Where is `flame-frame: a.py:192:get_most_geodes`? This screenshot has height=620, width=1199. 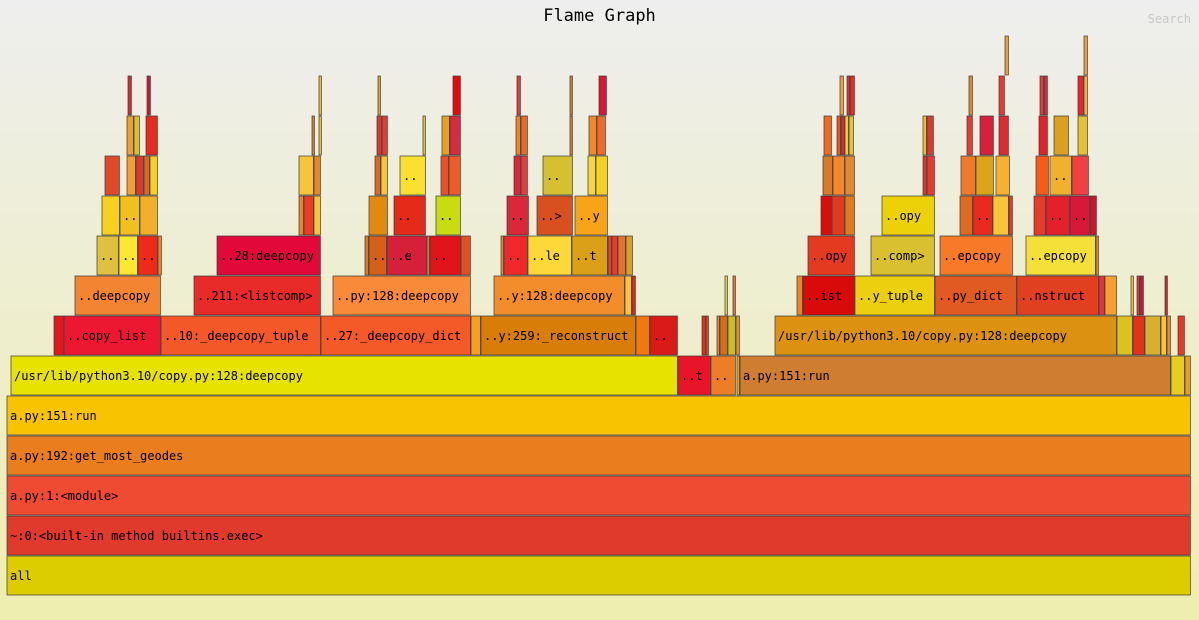 flame-frame: a.py:192:get_most_geodes is located at coordinates (598, 455).